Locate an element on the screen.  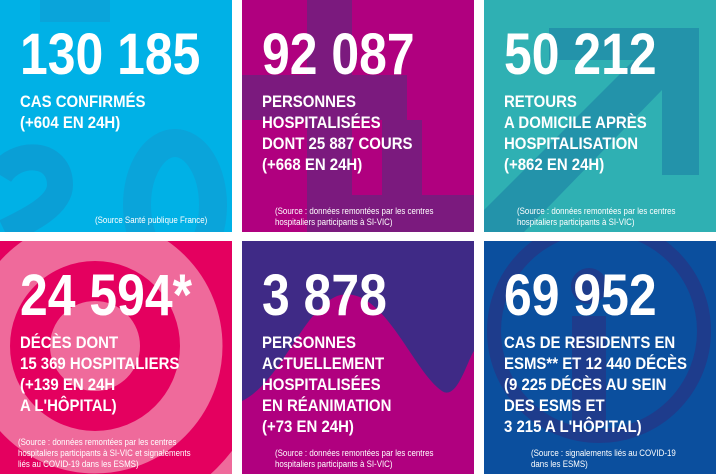
label-line: (+73 EN 24H) is located at coordinates (308, 426).